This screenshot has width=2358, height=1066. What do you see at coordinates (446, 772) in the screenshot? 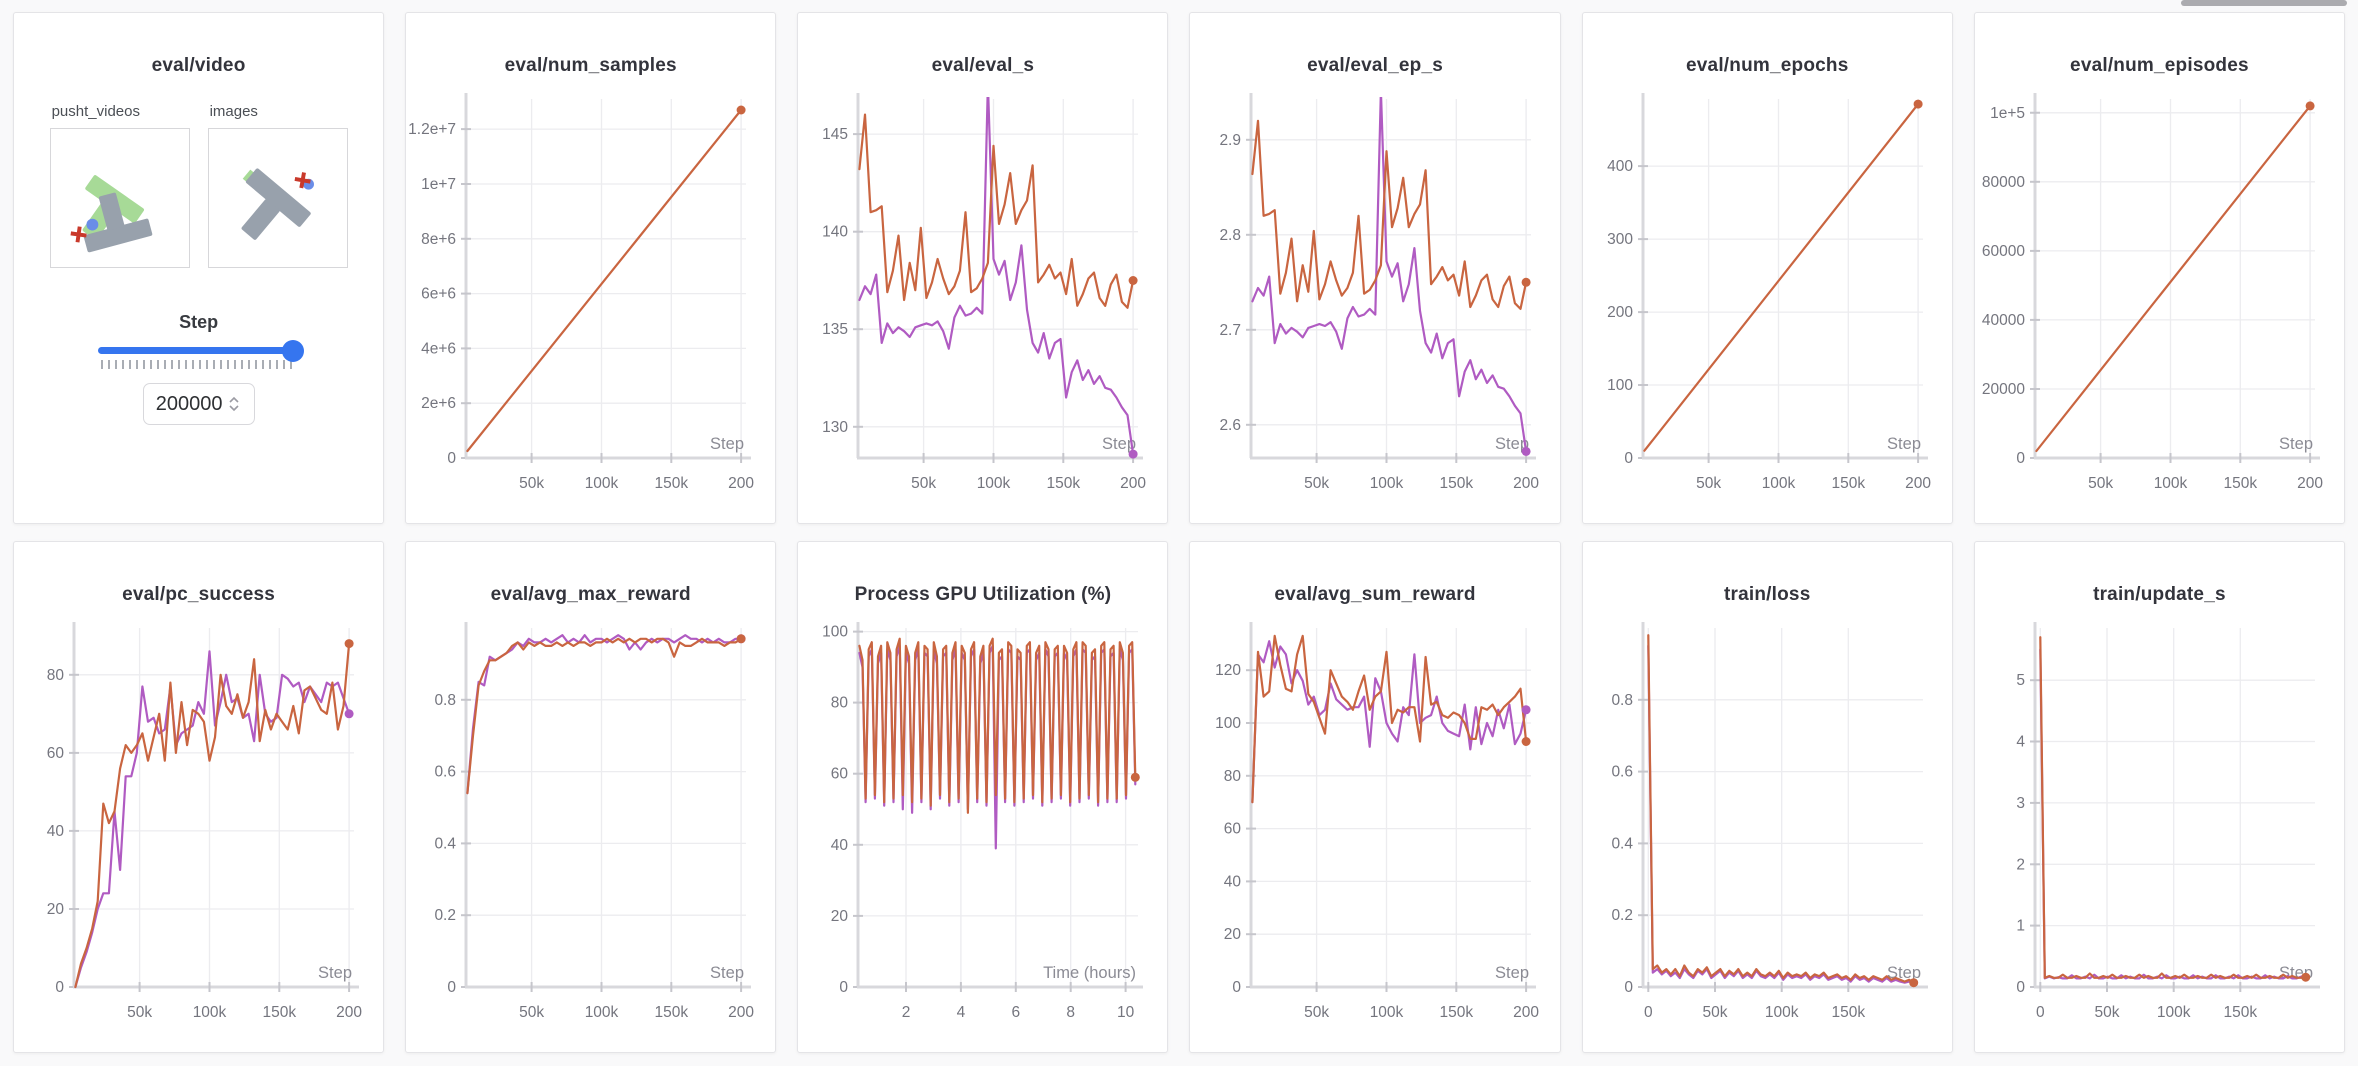
I see `svg-text: 0.6` at bounding box center [446, 772].